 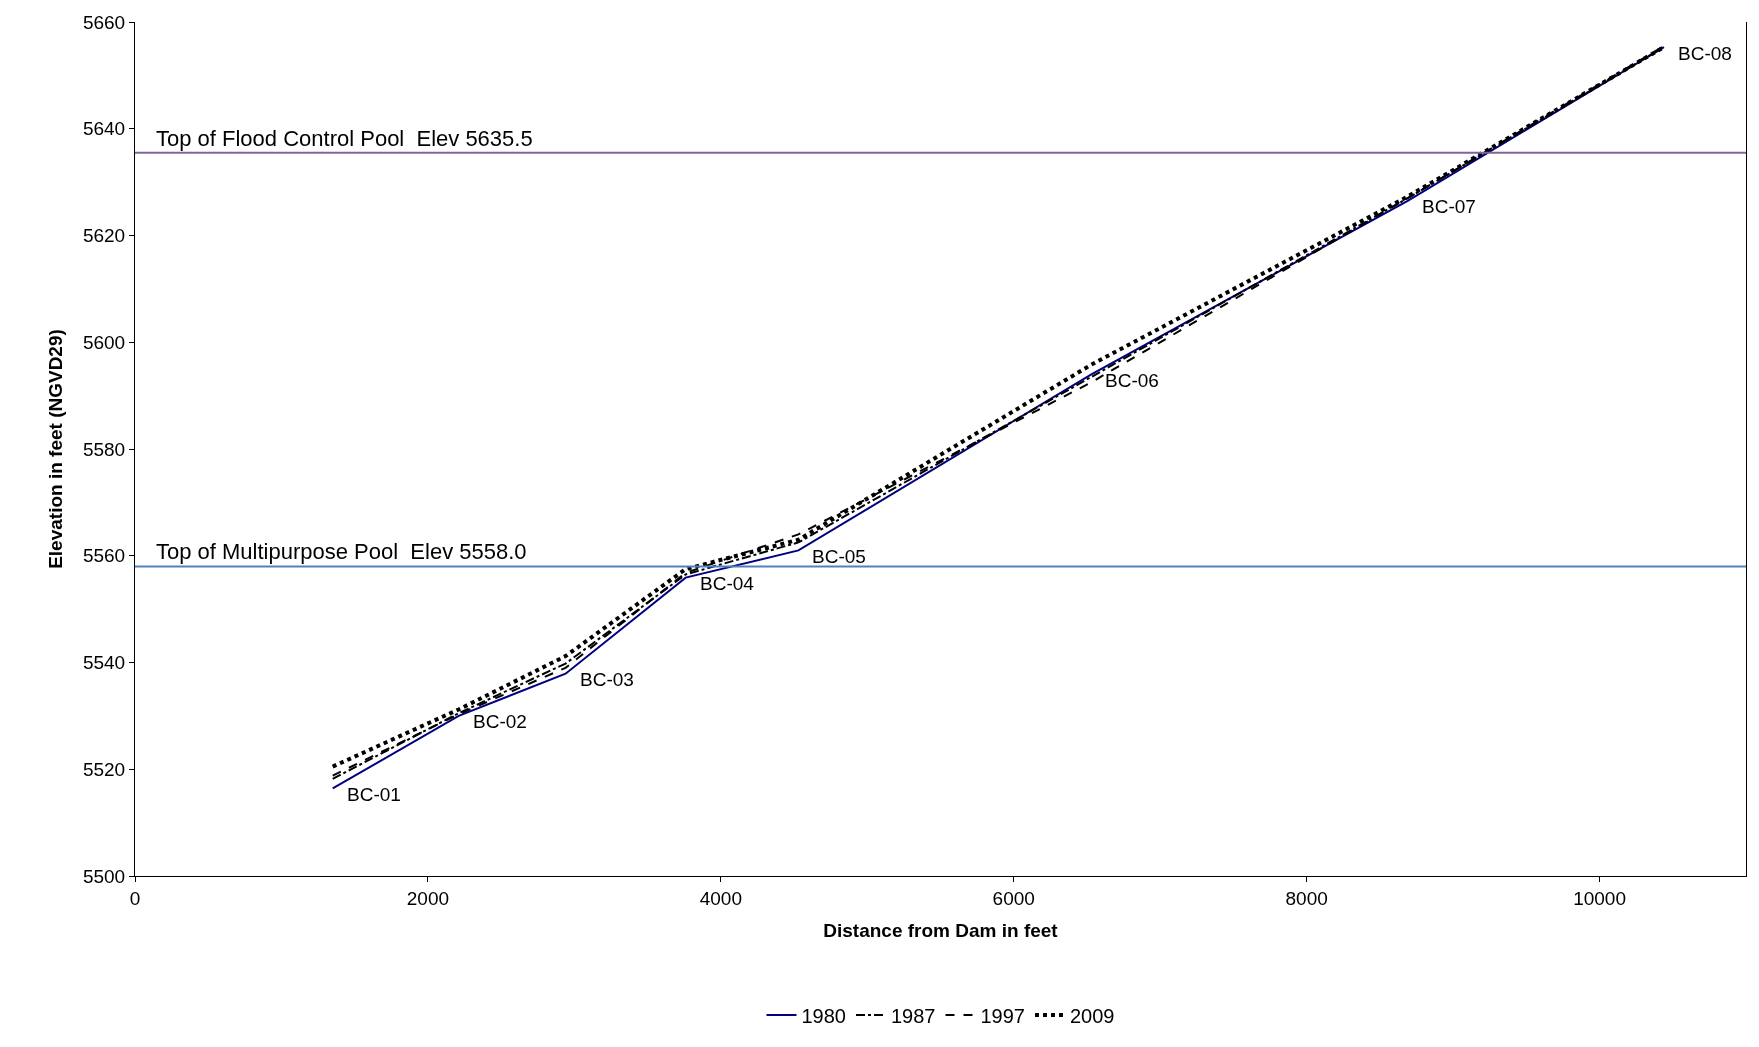 I want to click on legend-label: 1987, so click(x=913, y=1015).